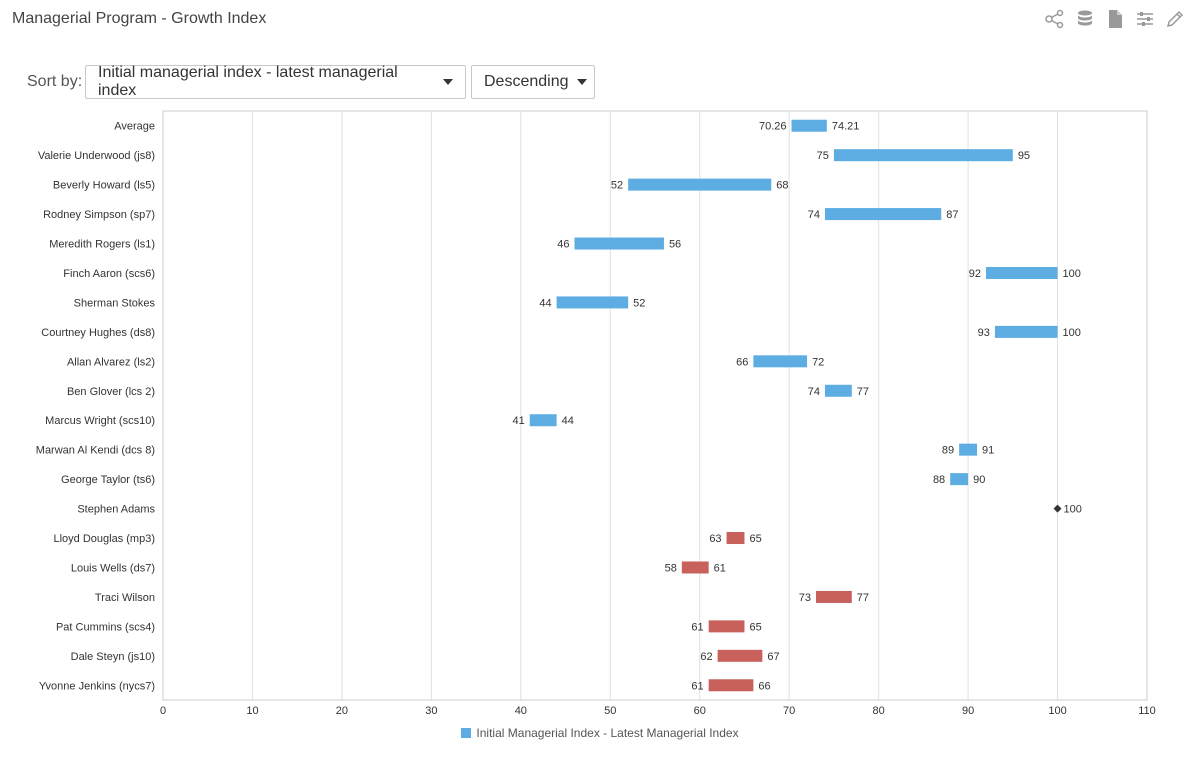  I want to click on chart-toolbar, so click(1115, 19).